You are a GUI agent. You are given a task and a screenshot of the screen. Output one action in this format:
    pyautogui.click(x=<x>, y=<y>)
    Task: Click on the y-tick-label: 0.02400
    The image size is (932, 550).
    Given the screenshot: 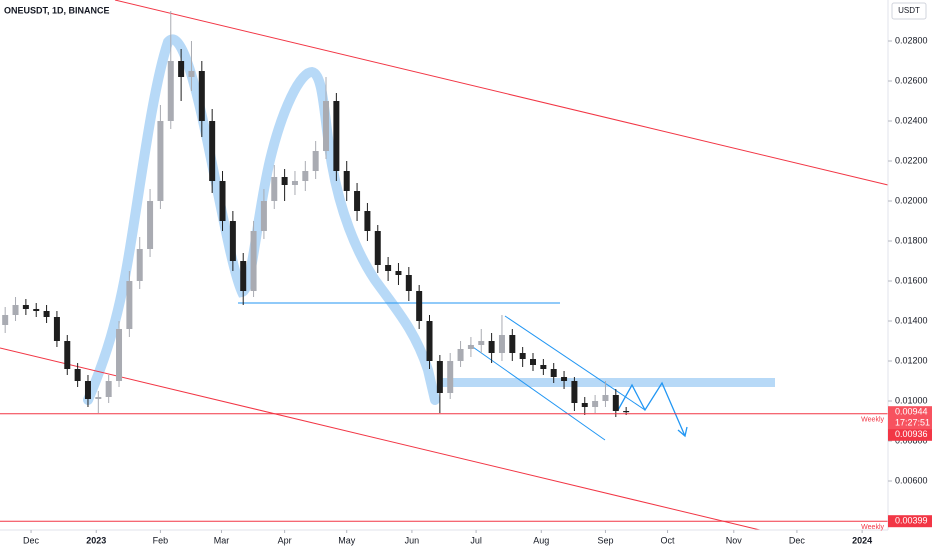 What is the action you would take?
    pyautogui.click(x=911, y=120)
    